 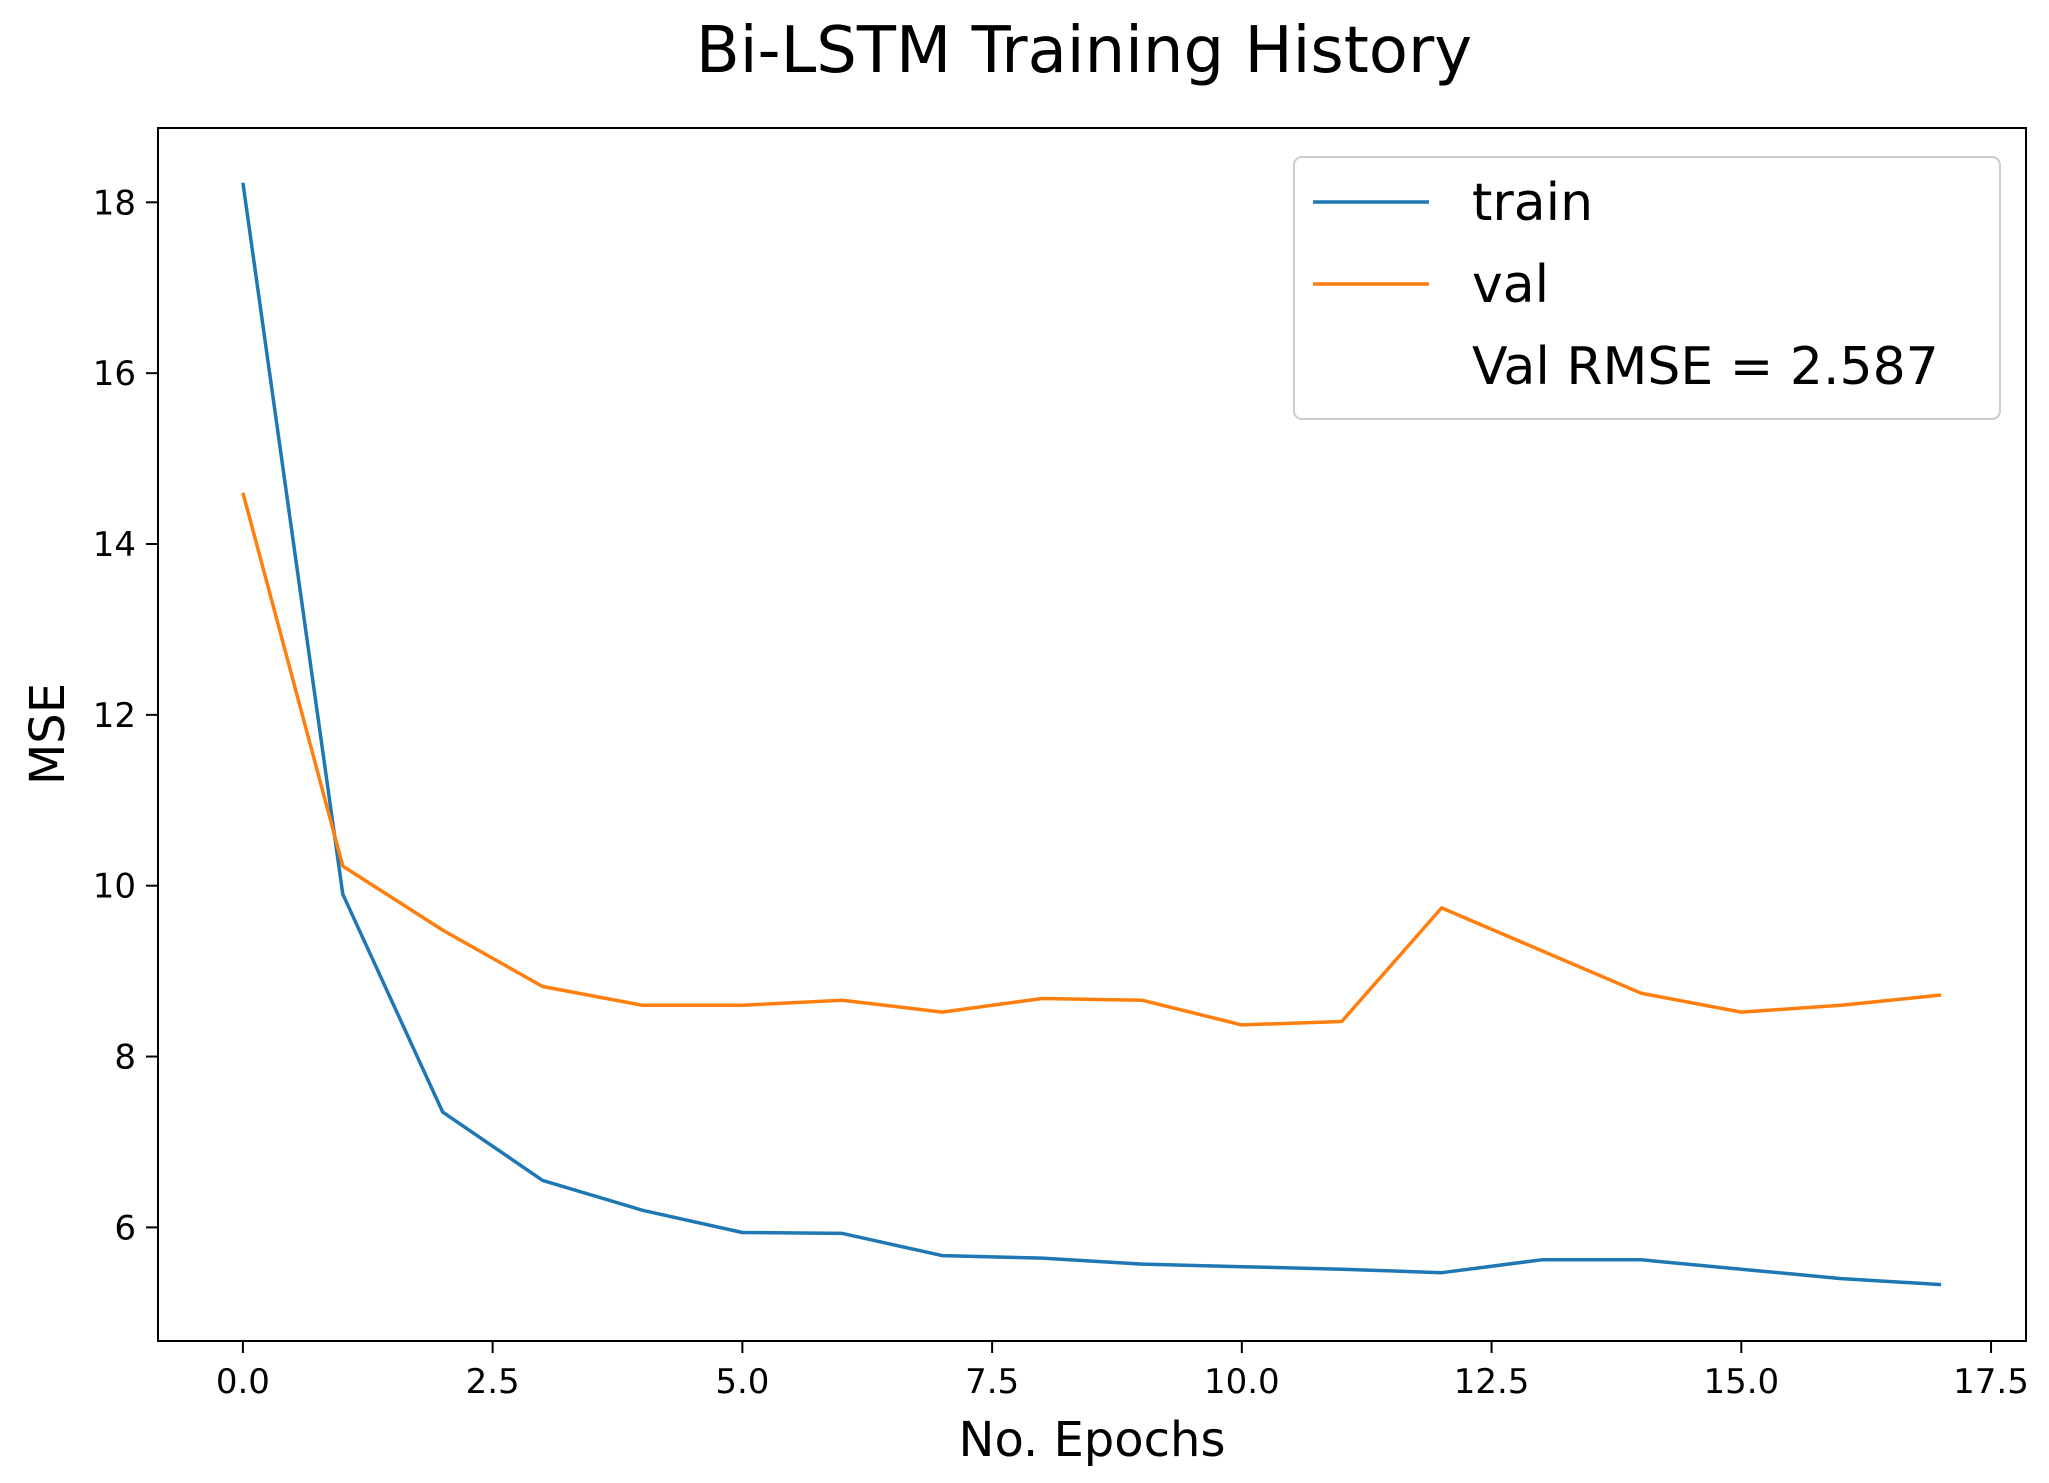 I want to click on y-tick-label: 10, so click(x=114, y=887).